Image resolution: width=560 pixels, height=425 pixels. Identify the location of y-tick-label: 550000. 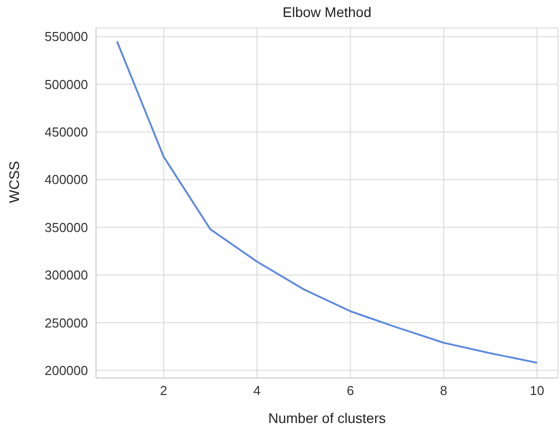
(66, 36).